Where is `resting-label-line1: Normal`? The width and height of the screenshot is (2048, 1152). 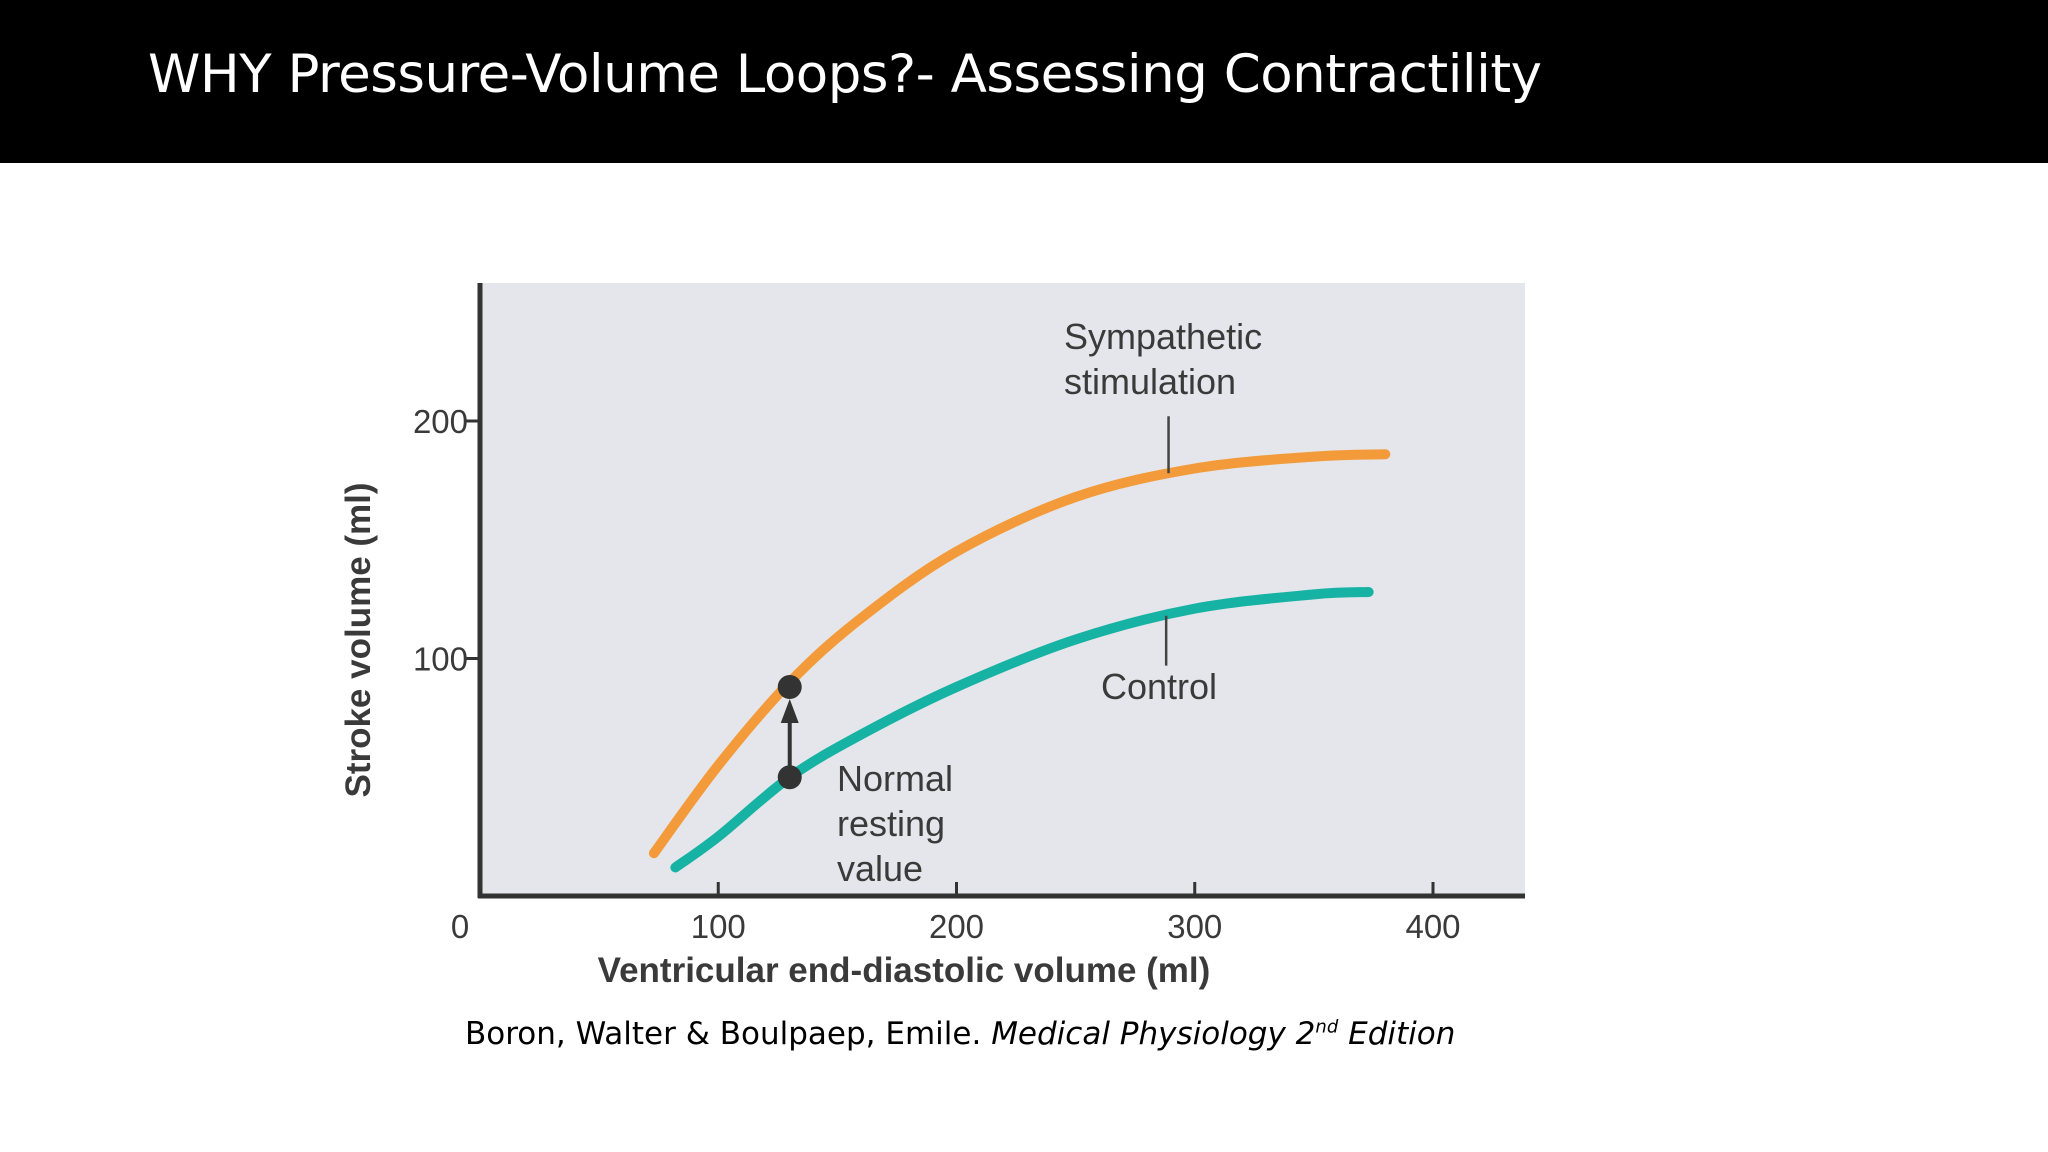
resting-label-line1: Normal is located at coordinates (895, 778).